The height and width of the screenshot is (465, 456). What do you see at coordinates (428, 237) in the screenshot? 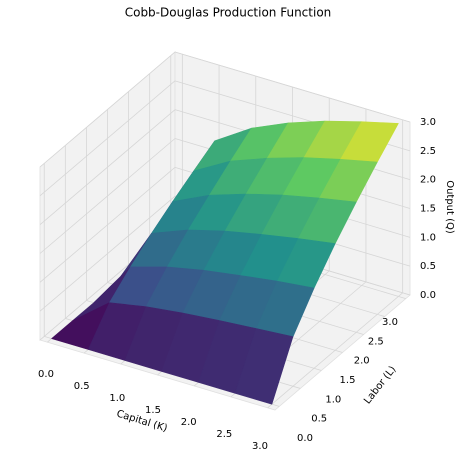
I see `z-tick-label: 1.0` at bounding box center [428, 237].